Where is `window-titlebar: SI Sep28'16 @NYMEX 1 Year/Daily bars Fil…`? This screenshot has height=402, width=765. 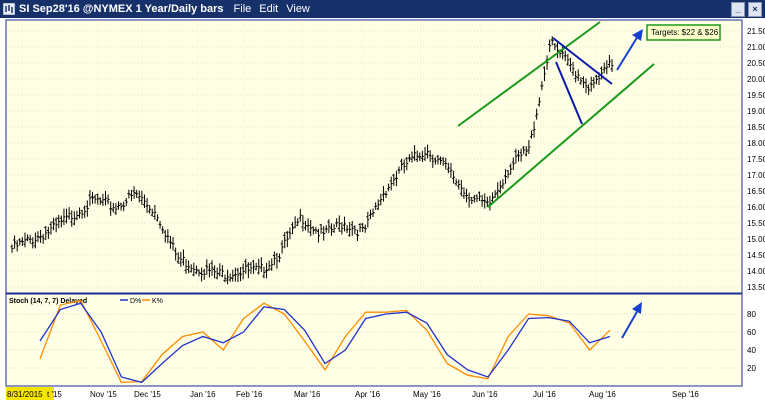
window-titlebar: SI Sep28'16 @NYMEX 1 Year/Daily bars Fil… is located at coordinates (382, 9).